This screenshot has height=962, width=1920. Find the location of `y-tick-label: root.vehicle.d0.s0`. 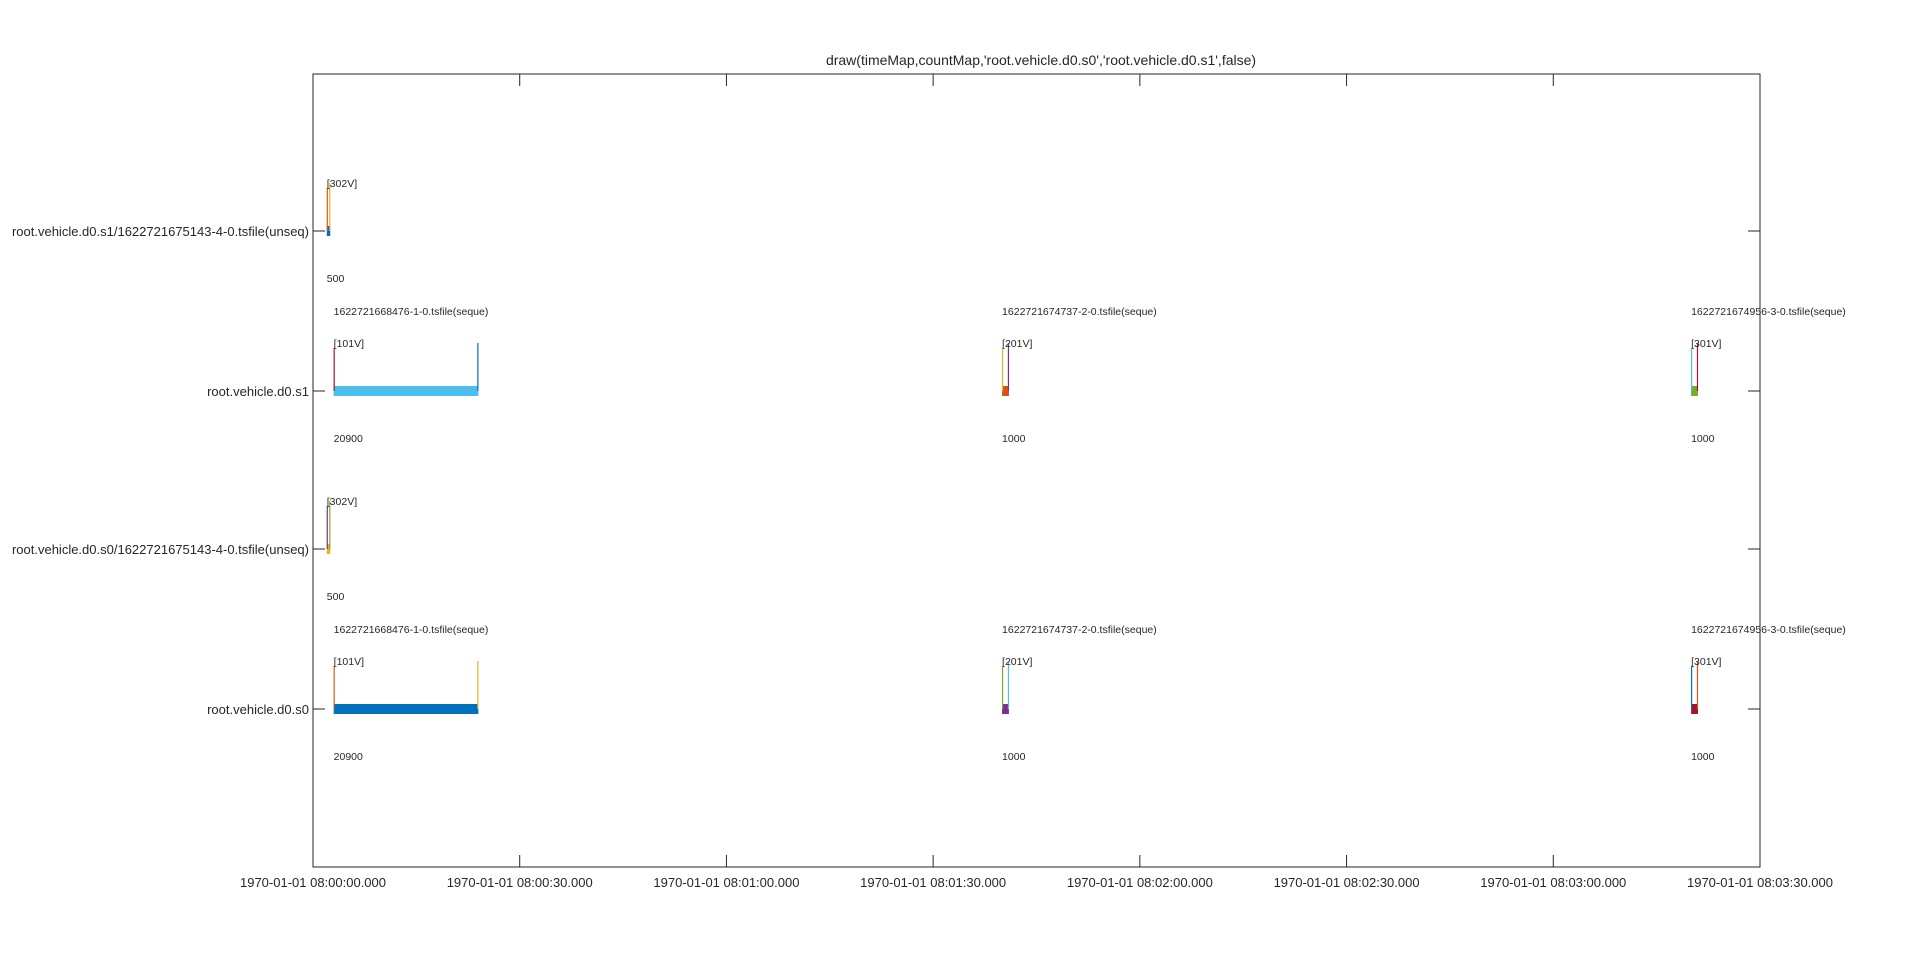

y-tick-label: root.vehicle.d0.s0 is located at coordinates (258, 709).